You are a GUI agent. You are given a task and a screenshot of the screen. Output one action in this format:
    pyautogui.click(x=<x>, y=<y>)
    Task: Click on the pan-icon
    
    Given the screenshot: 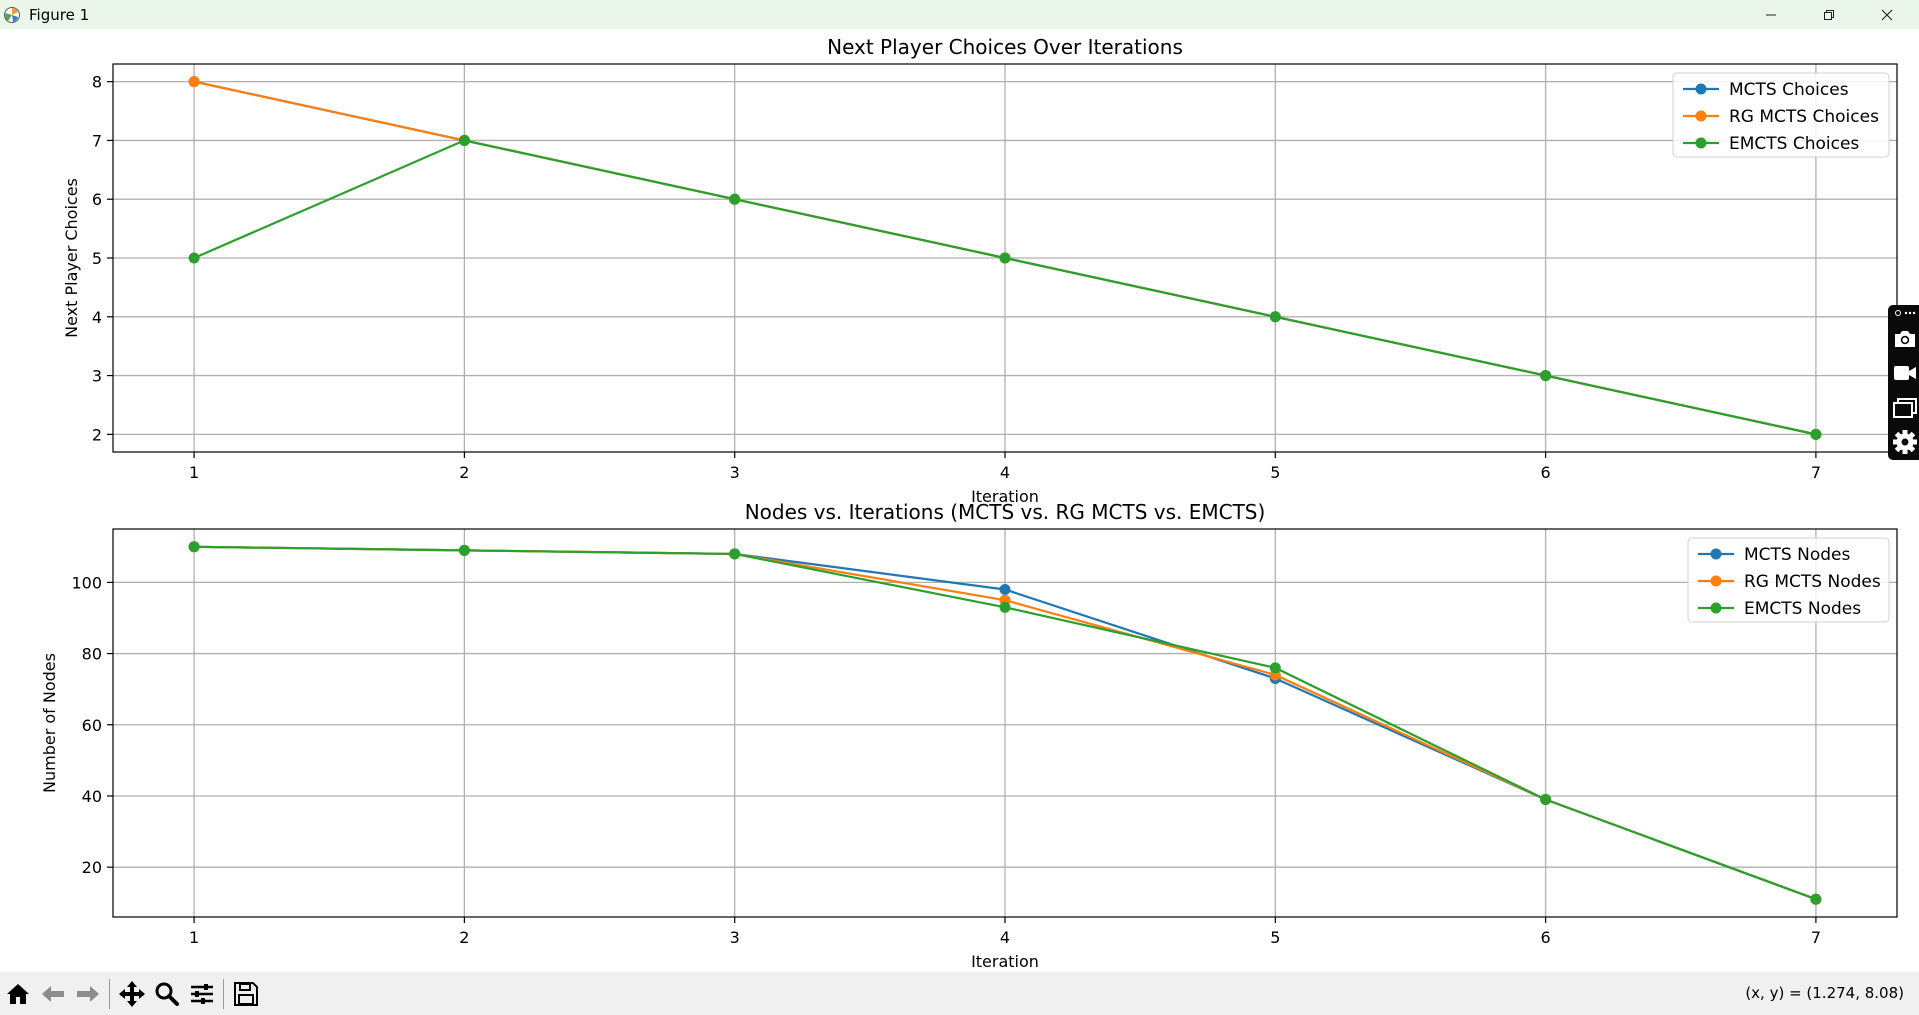 What is the action you would take?
    pyautogui.click(x=132, y=993)
    